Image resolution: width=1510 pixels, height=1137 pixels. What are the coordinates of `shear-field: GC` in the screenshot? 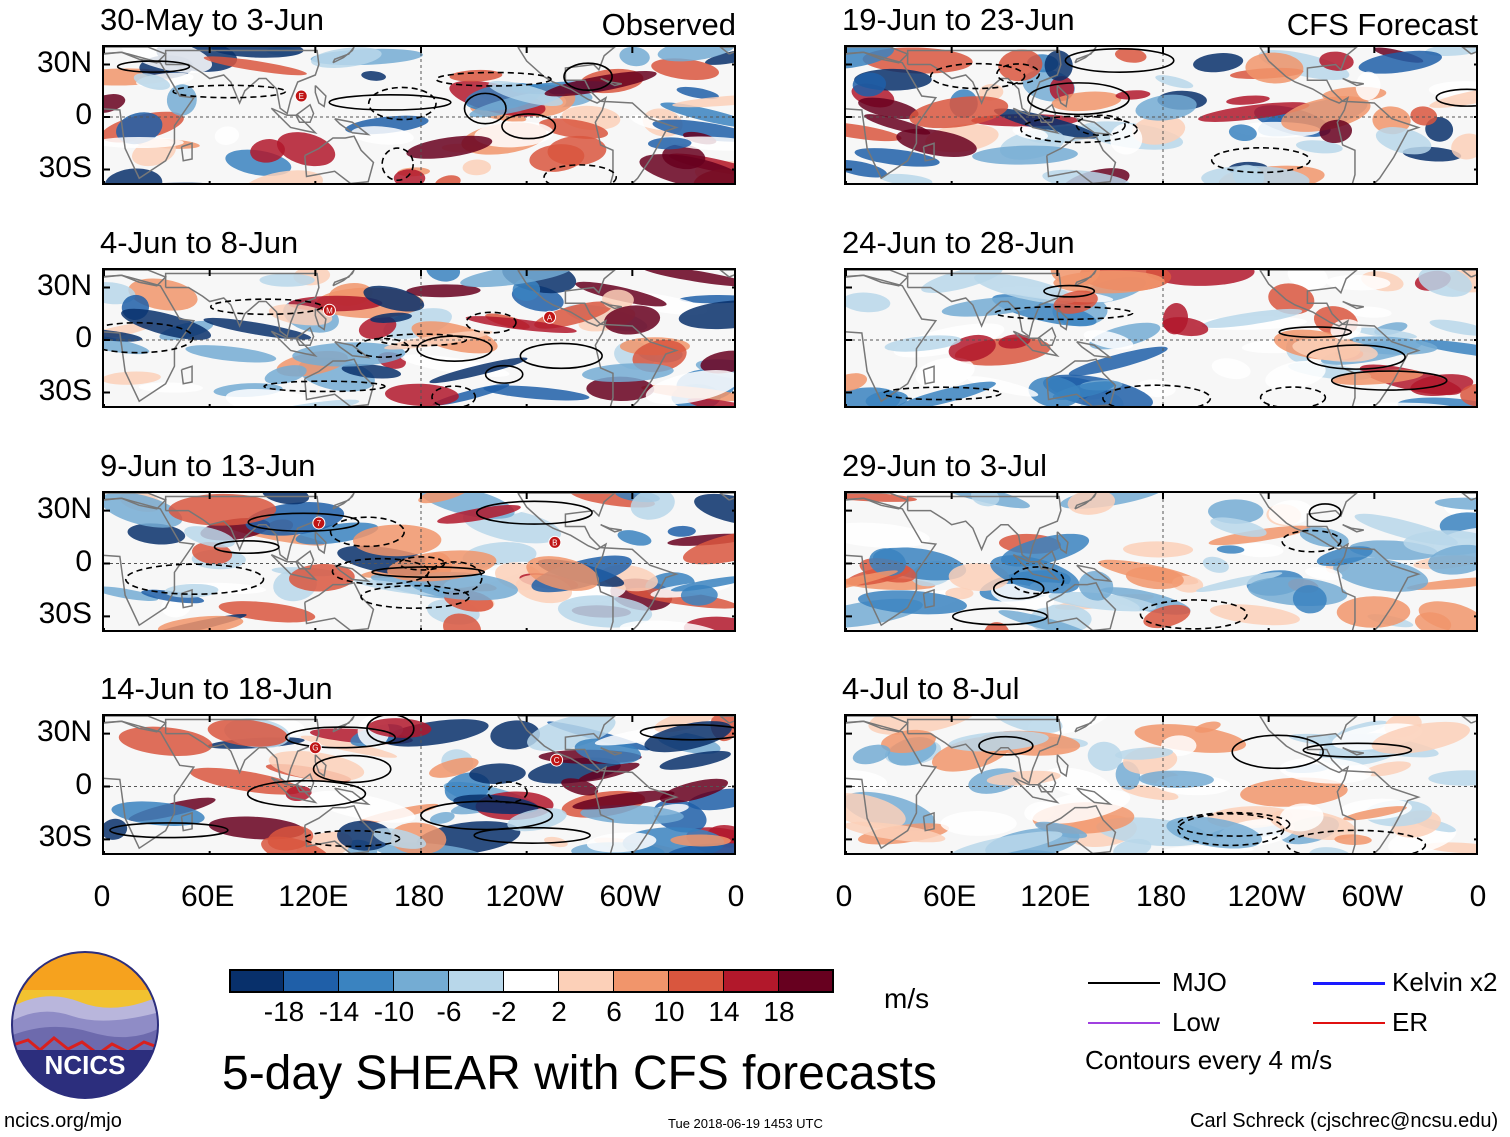 It's located at (419, 784).